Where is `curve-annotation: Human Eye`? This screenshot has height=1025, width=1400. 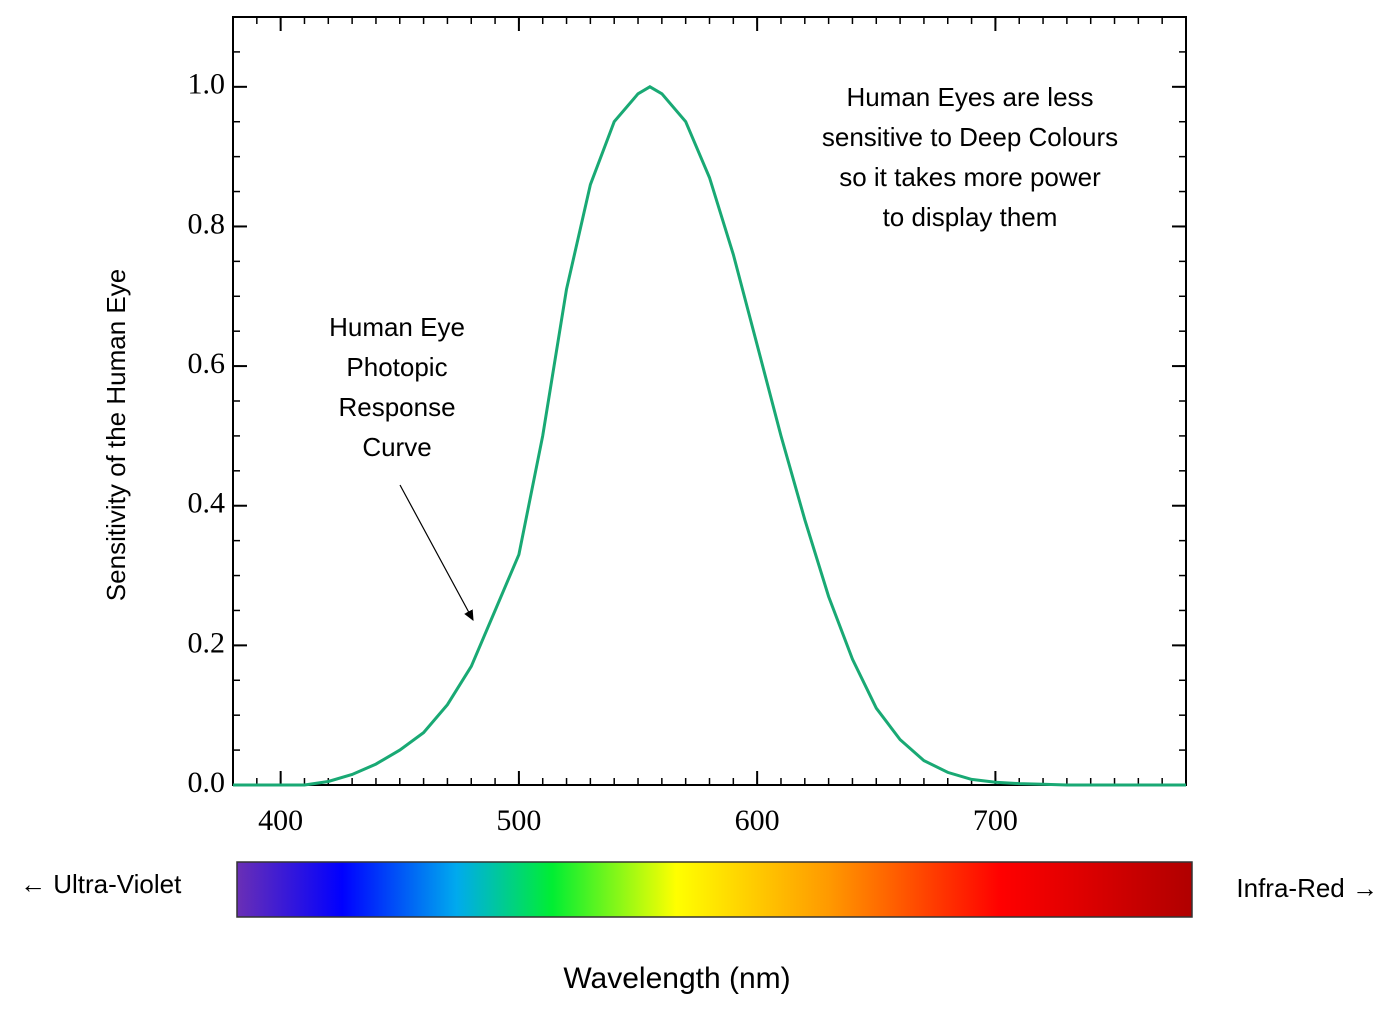 curve-annotation: Human Eye is located at coordinates (397, 327).